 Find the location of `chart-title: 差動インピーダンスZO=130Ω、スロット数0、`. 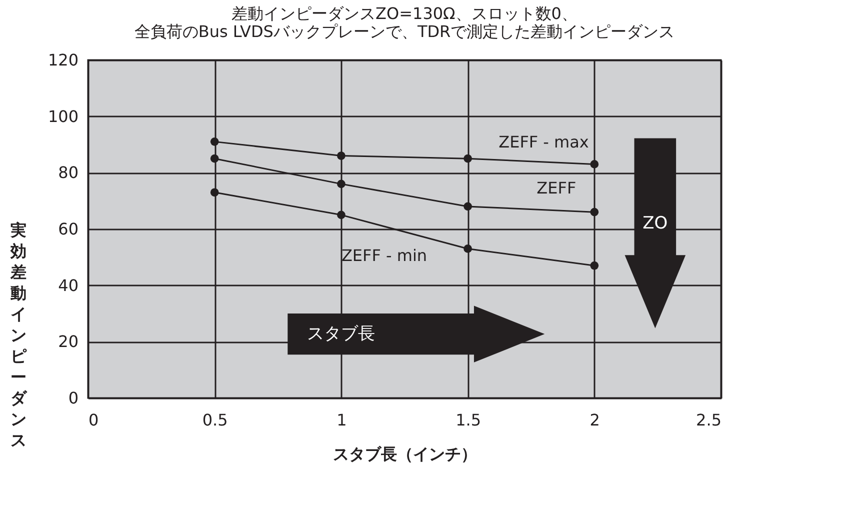

chart-title: 差動インピーダンスZO=130Ω、スロット数0、 is located at coordinates (405, 13).